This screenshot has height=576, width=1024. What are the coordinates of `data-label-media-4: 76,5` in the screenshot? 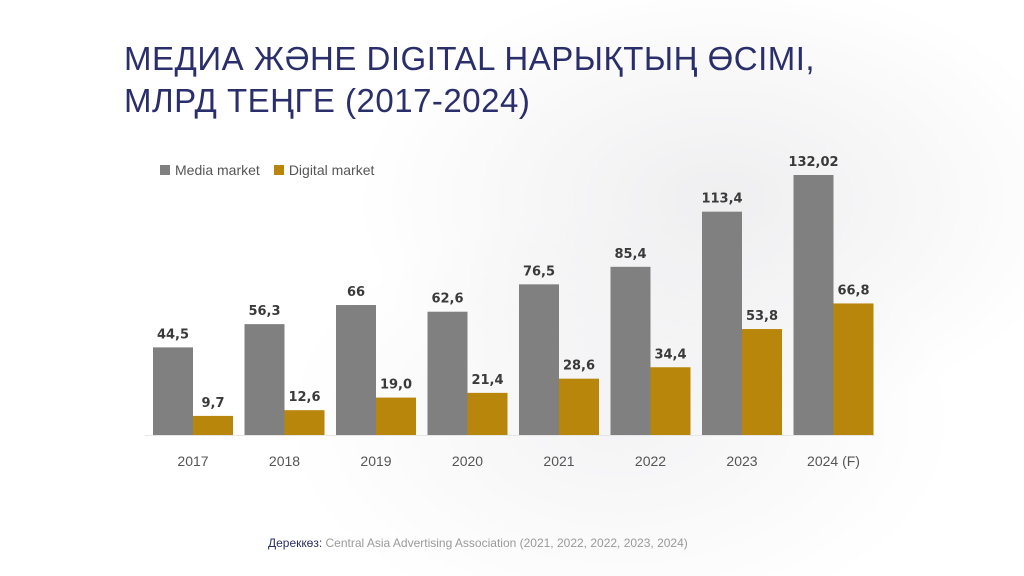 It's located at (539, 271).